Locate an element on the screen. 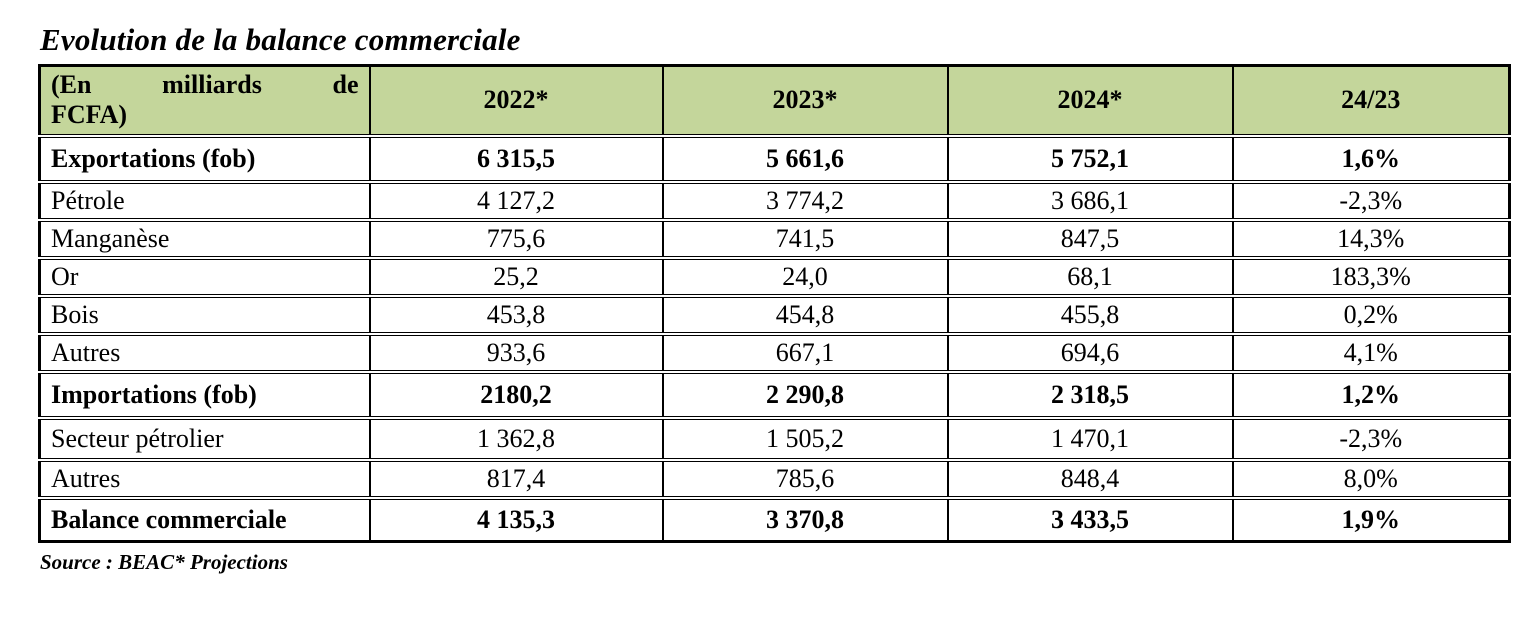  row-label: Or is located at coordinates (204, 275).